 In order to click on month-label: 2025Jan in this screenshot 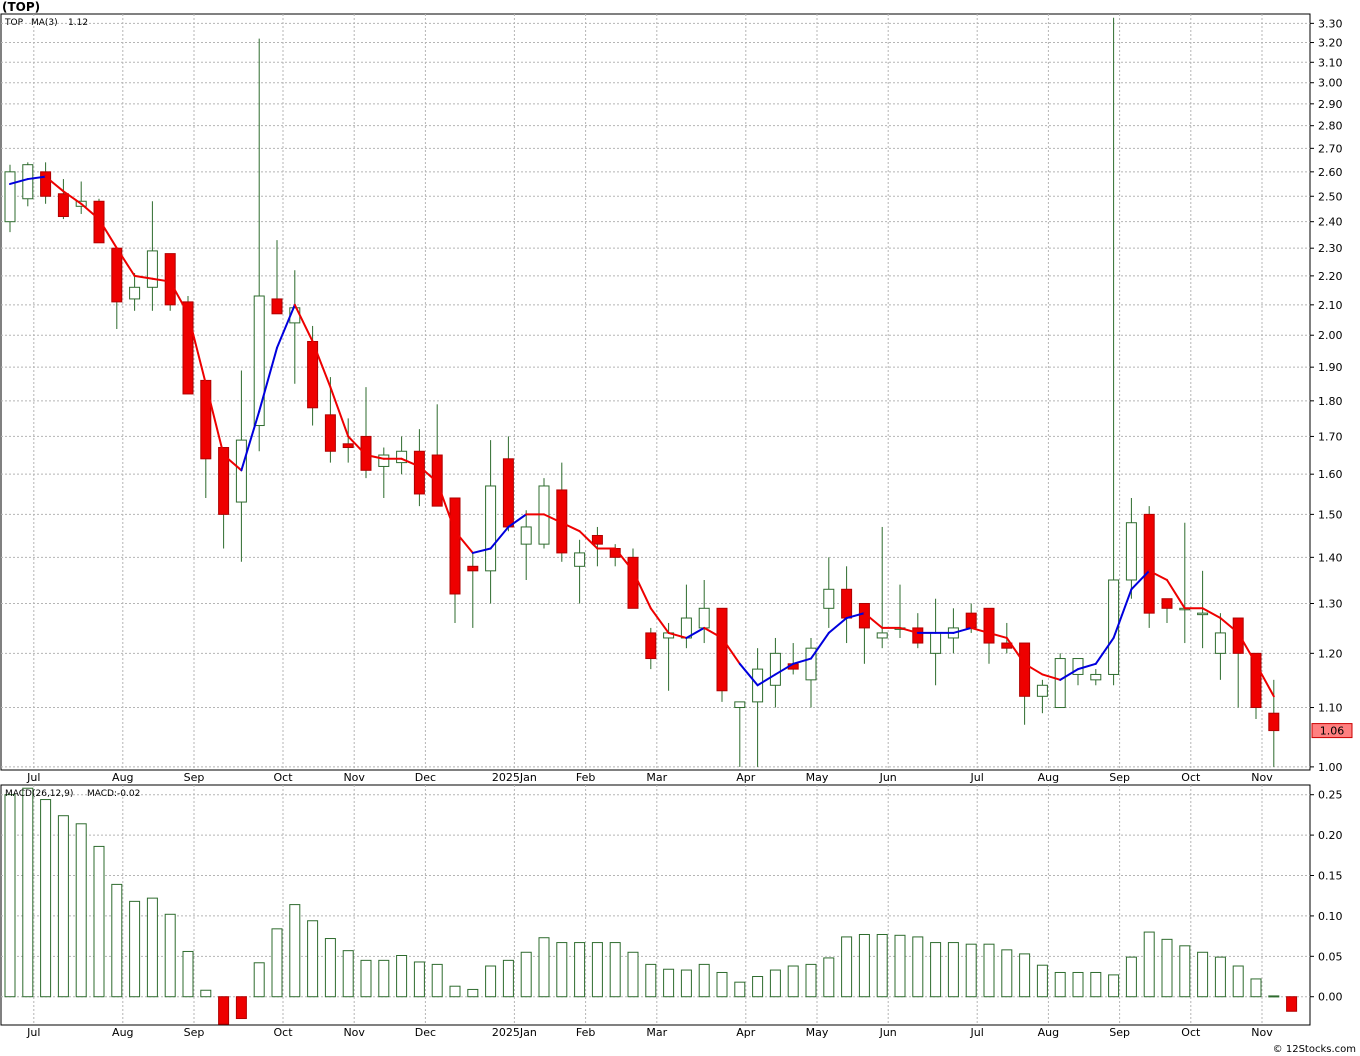, I will do `click(514, 1032)`.